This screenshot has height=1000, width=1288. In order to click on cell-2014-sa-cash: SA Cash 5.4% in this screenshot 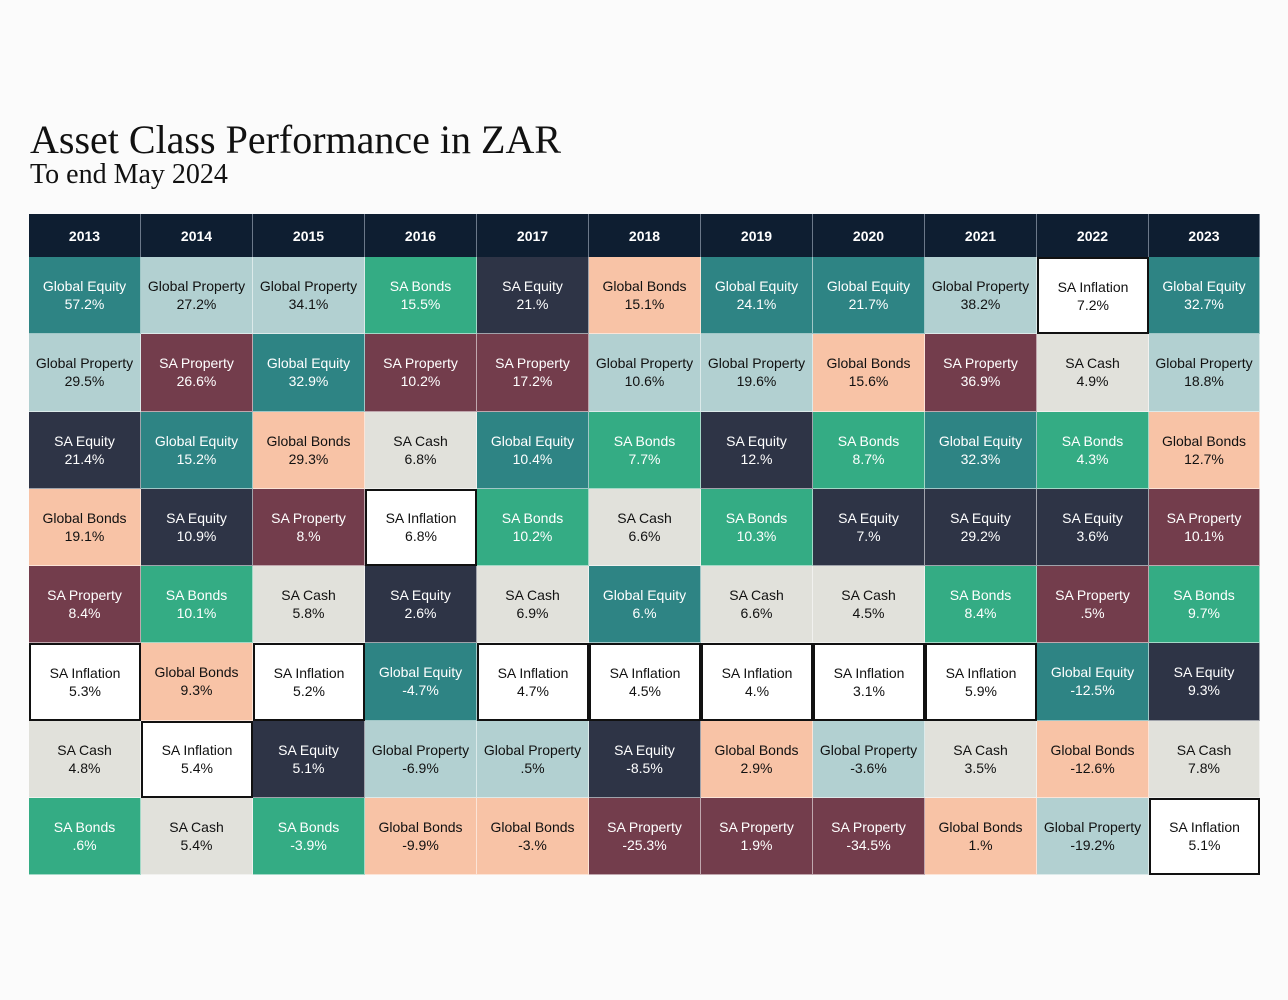, I will do `click(197, 836)`.